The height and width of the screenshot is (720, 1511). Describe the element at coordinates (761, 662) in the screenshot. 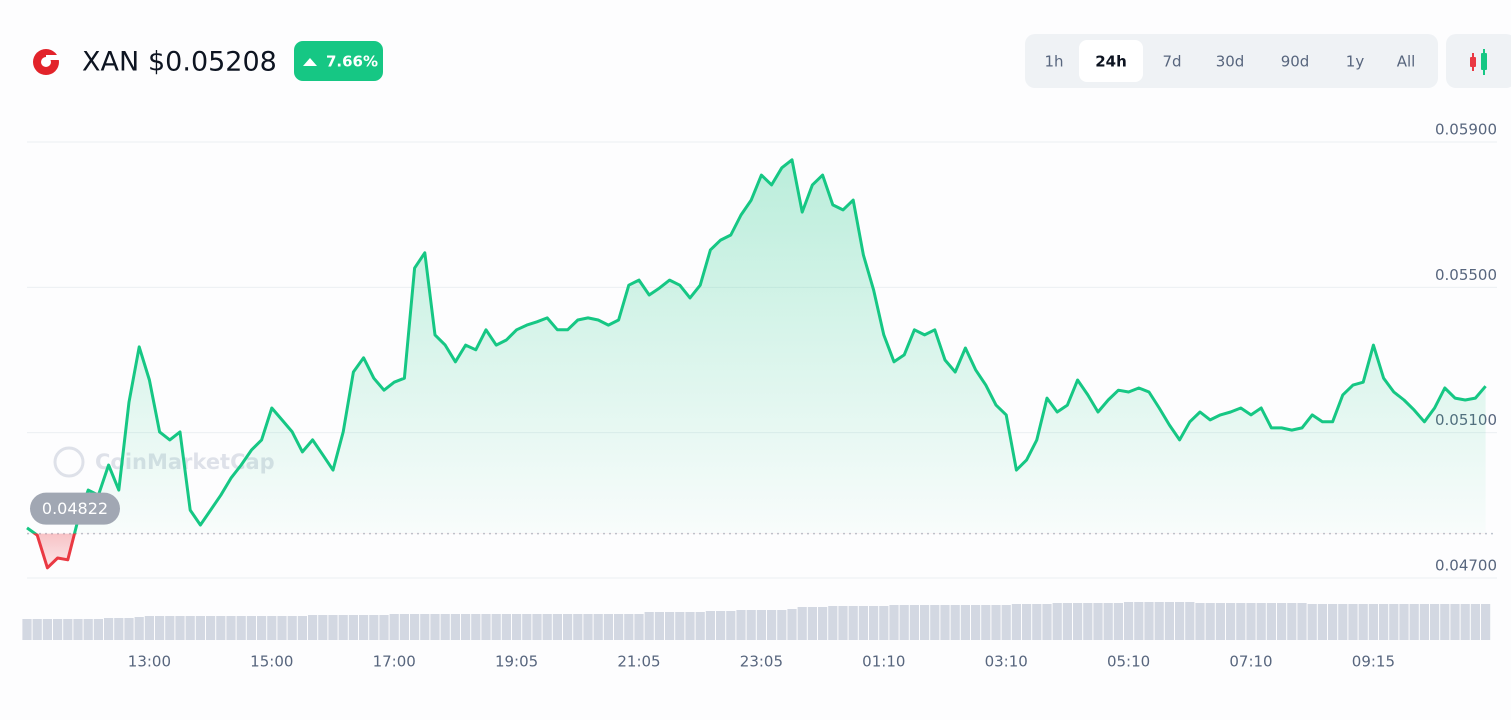

I see `x-tick-label: 23:05` at that location.